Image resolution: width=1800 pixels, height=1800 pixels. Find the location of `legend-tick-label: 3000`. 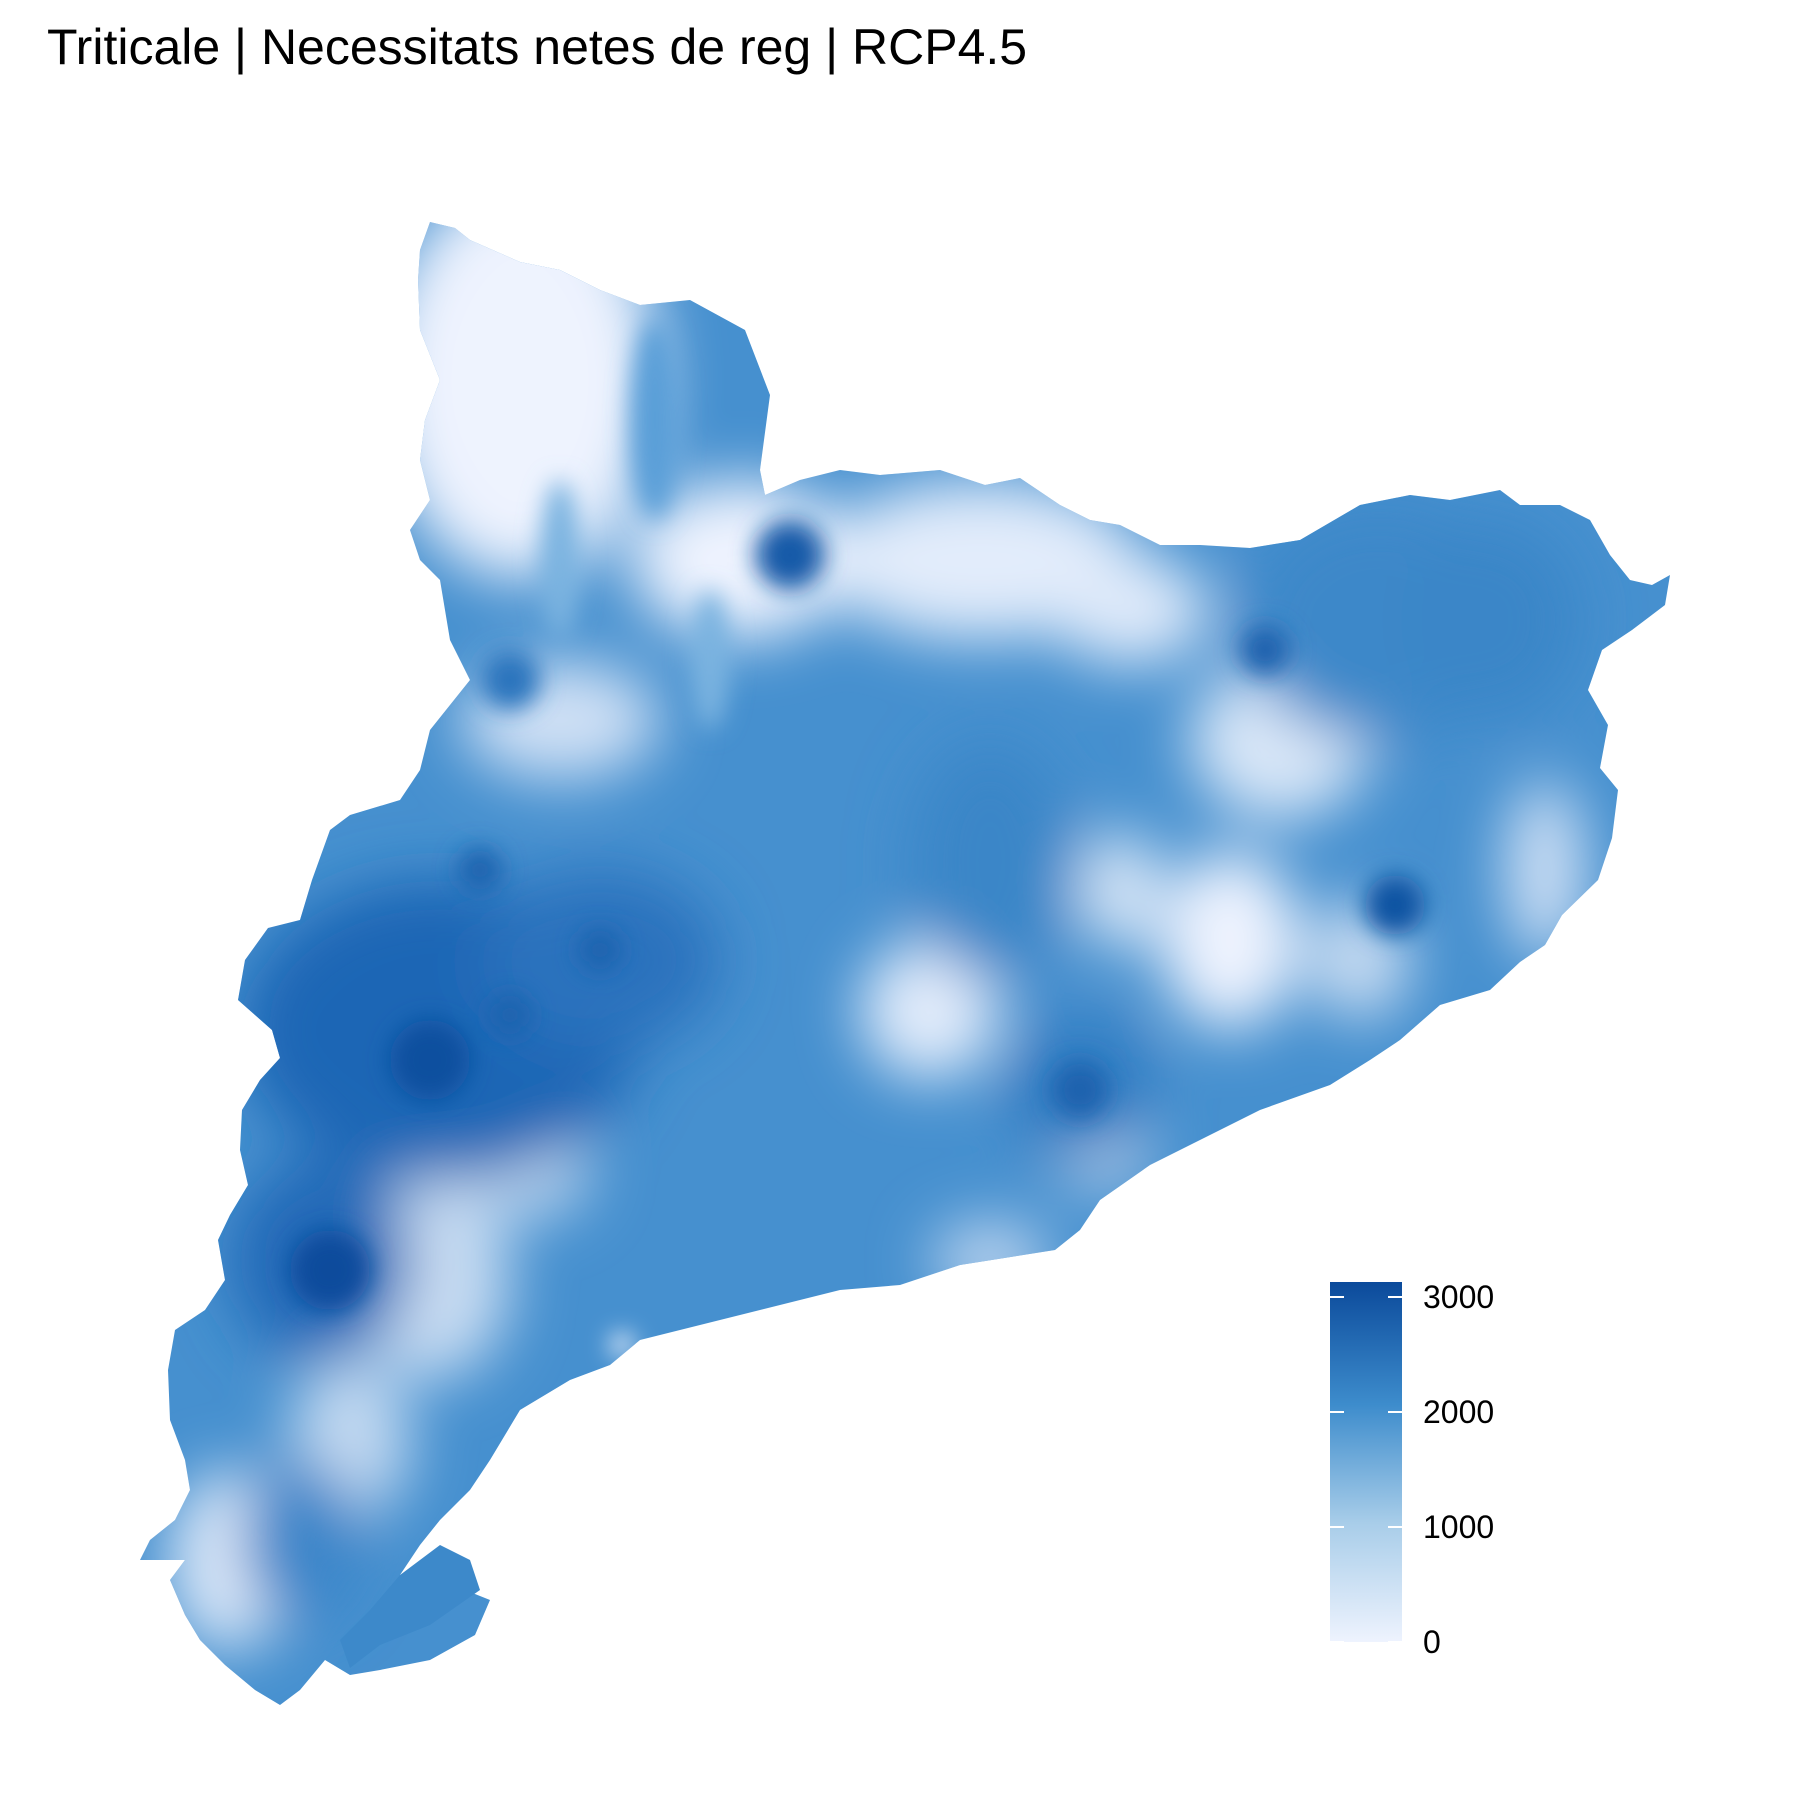

legend-tick-label: 3000 is located at coordinates (1458, 1297).